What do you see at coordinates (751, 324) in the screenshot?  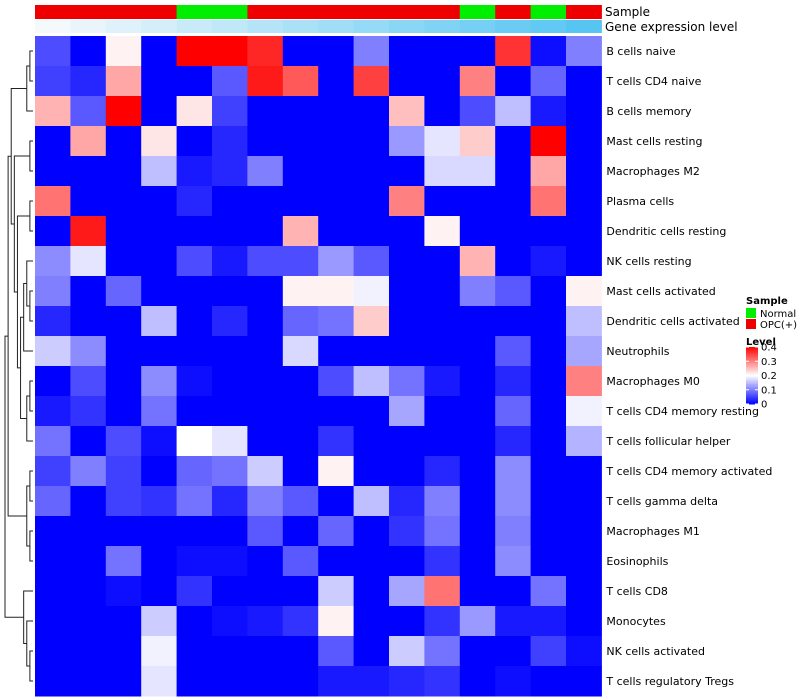 I see `legend-sample-swatch` at bounding box center [751, 324].